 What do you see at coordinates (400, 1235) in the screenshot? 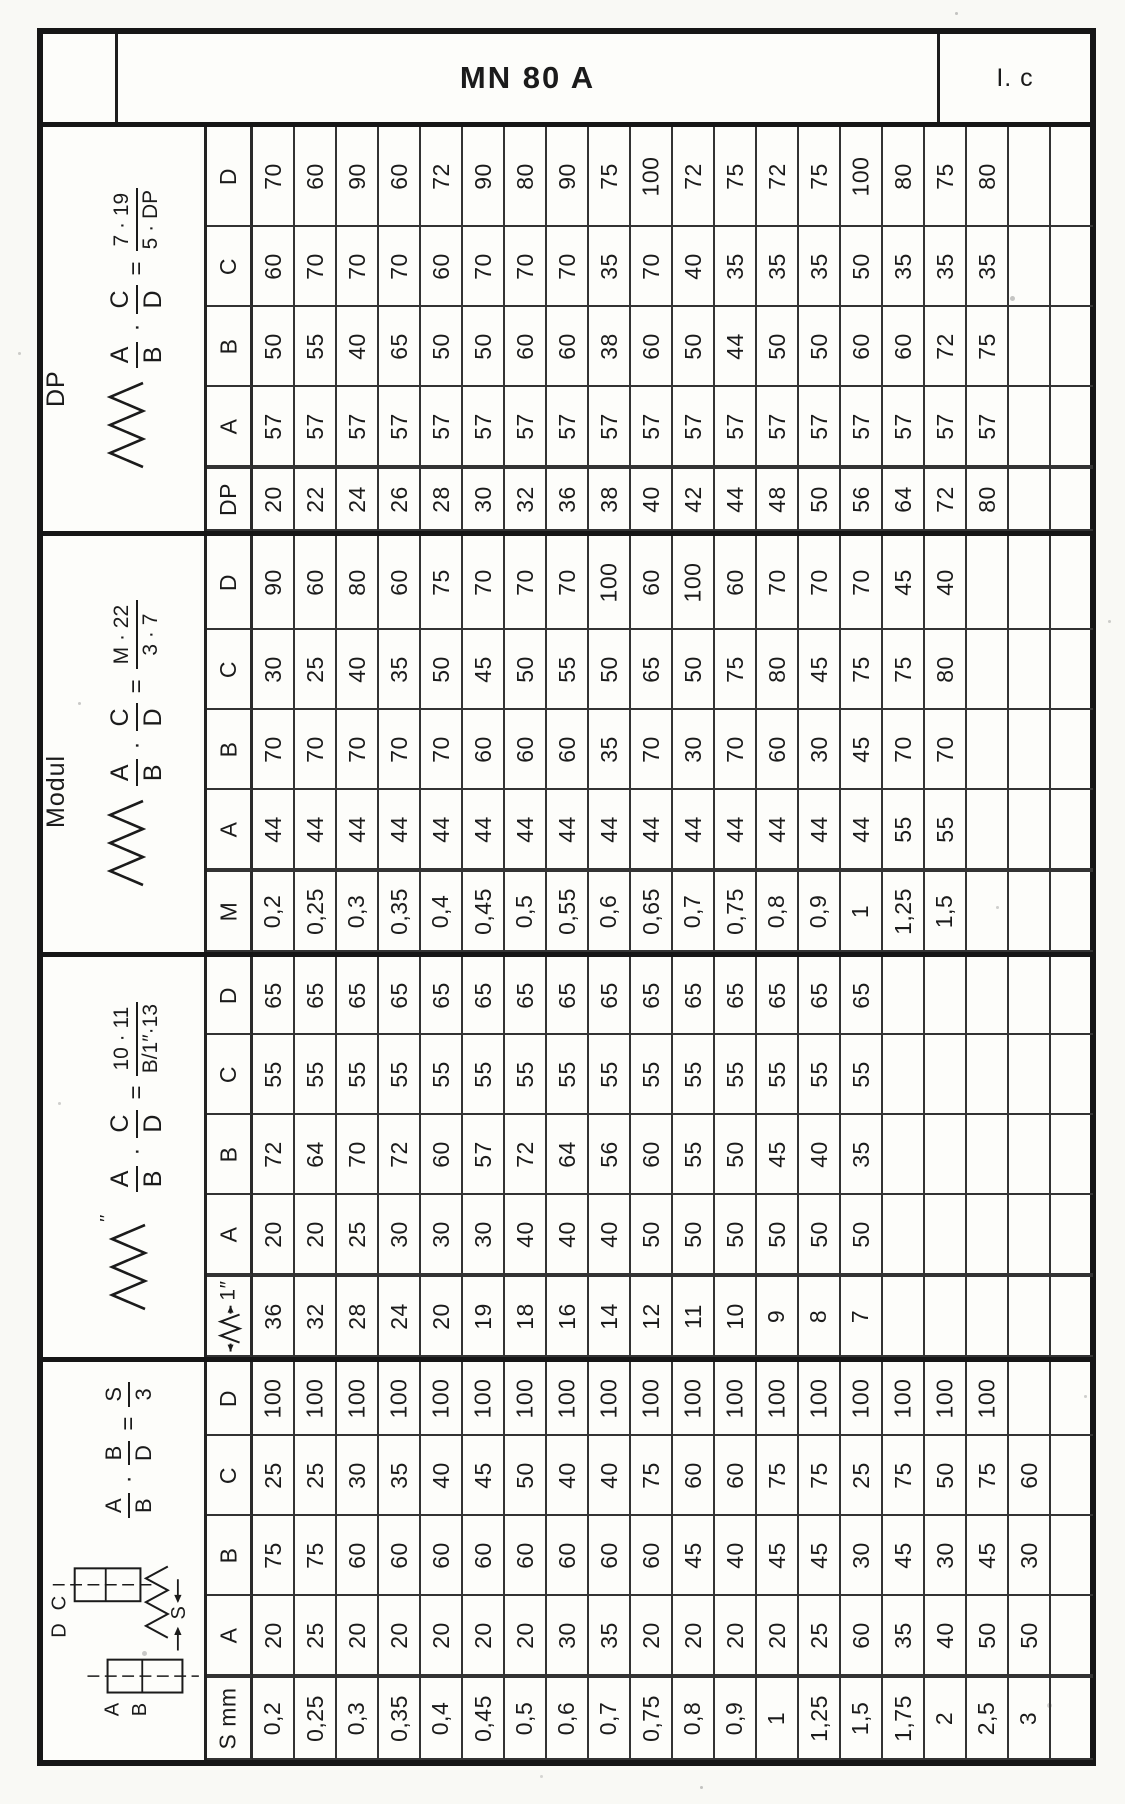
I see `table-cell: 30` at bounding box center [400, 1235].